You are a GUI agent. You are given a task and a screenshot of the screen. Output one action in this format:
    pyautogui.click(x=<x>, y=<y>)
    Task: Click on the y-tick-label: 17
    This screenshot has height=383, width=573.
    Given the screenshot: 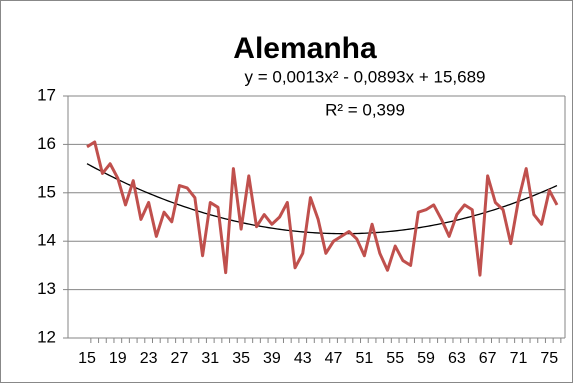 What is the action you would take?
    pyautogui.click(x=46, y=94)
    